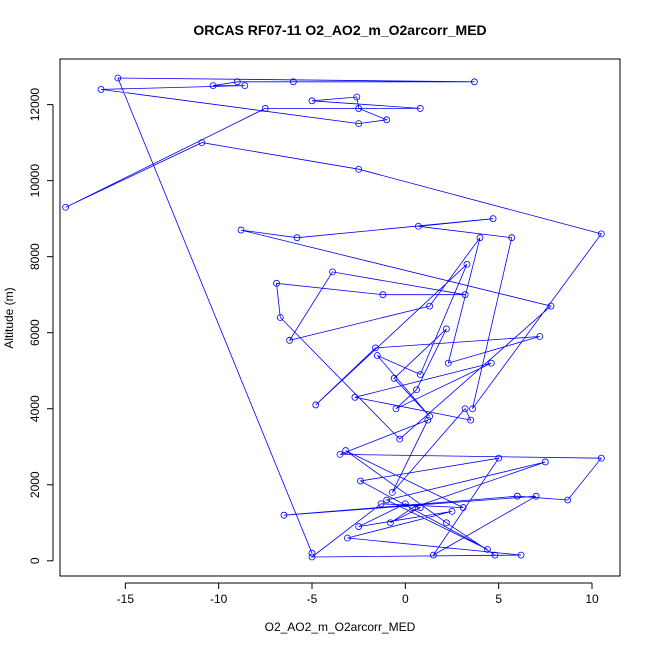 The height and width of the screenshot is (650, 650). I want to click on x-axis: -15 -10 -5 0 5 10, so click(358, 594).